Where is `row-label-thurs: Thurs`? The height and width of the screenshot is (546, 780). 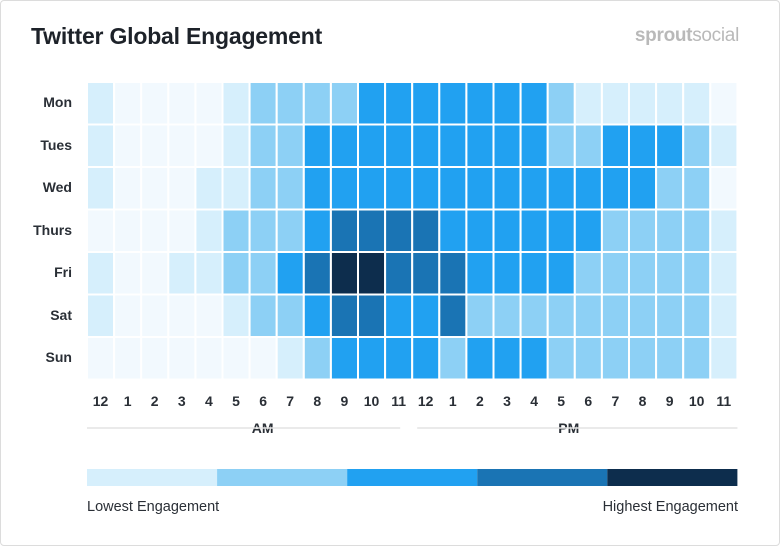 row-label-thurs: Thurs is located at coordinates (52, 229).